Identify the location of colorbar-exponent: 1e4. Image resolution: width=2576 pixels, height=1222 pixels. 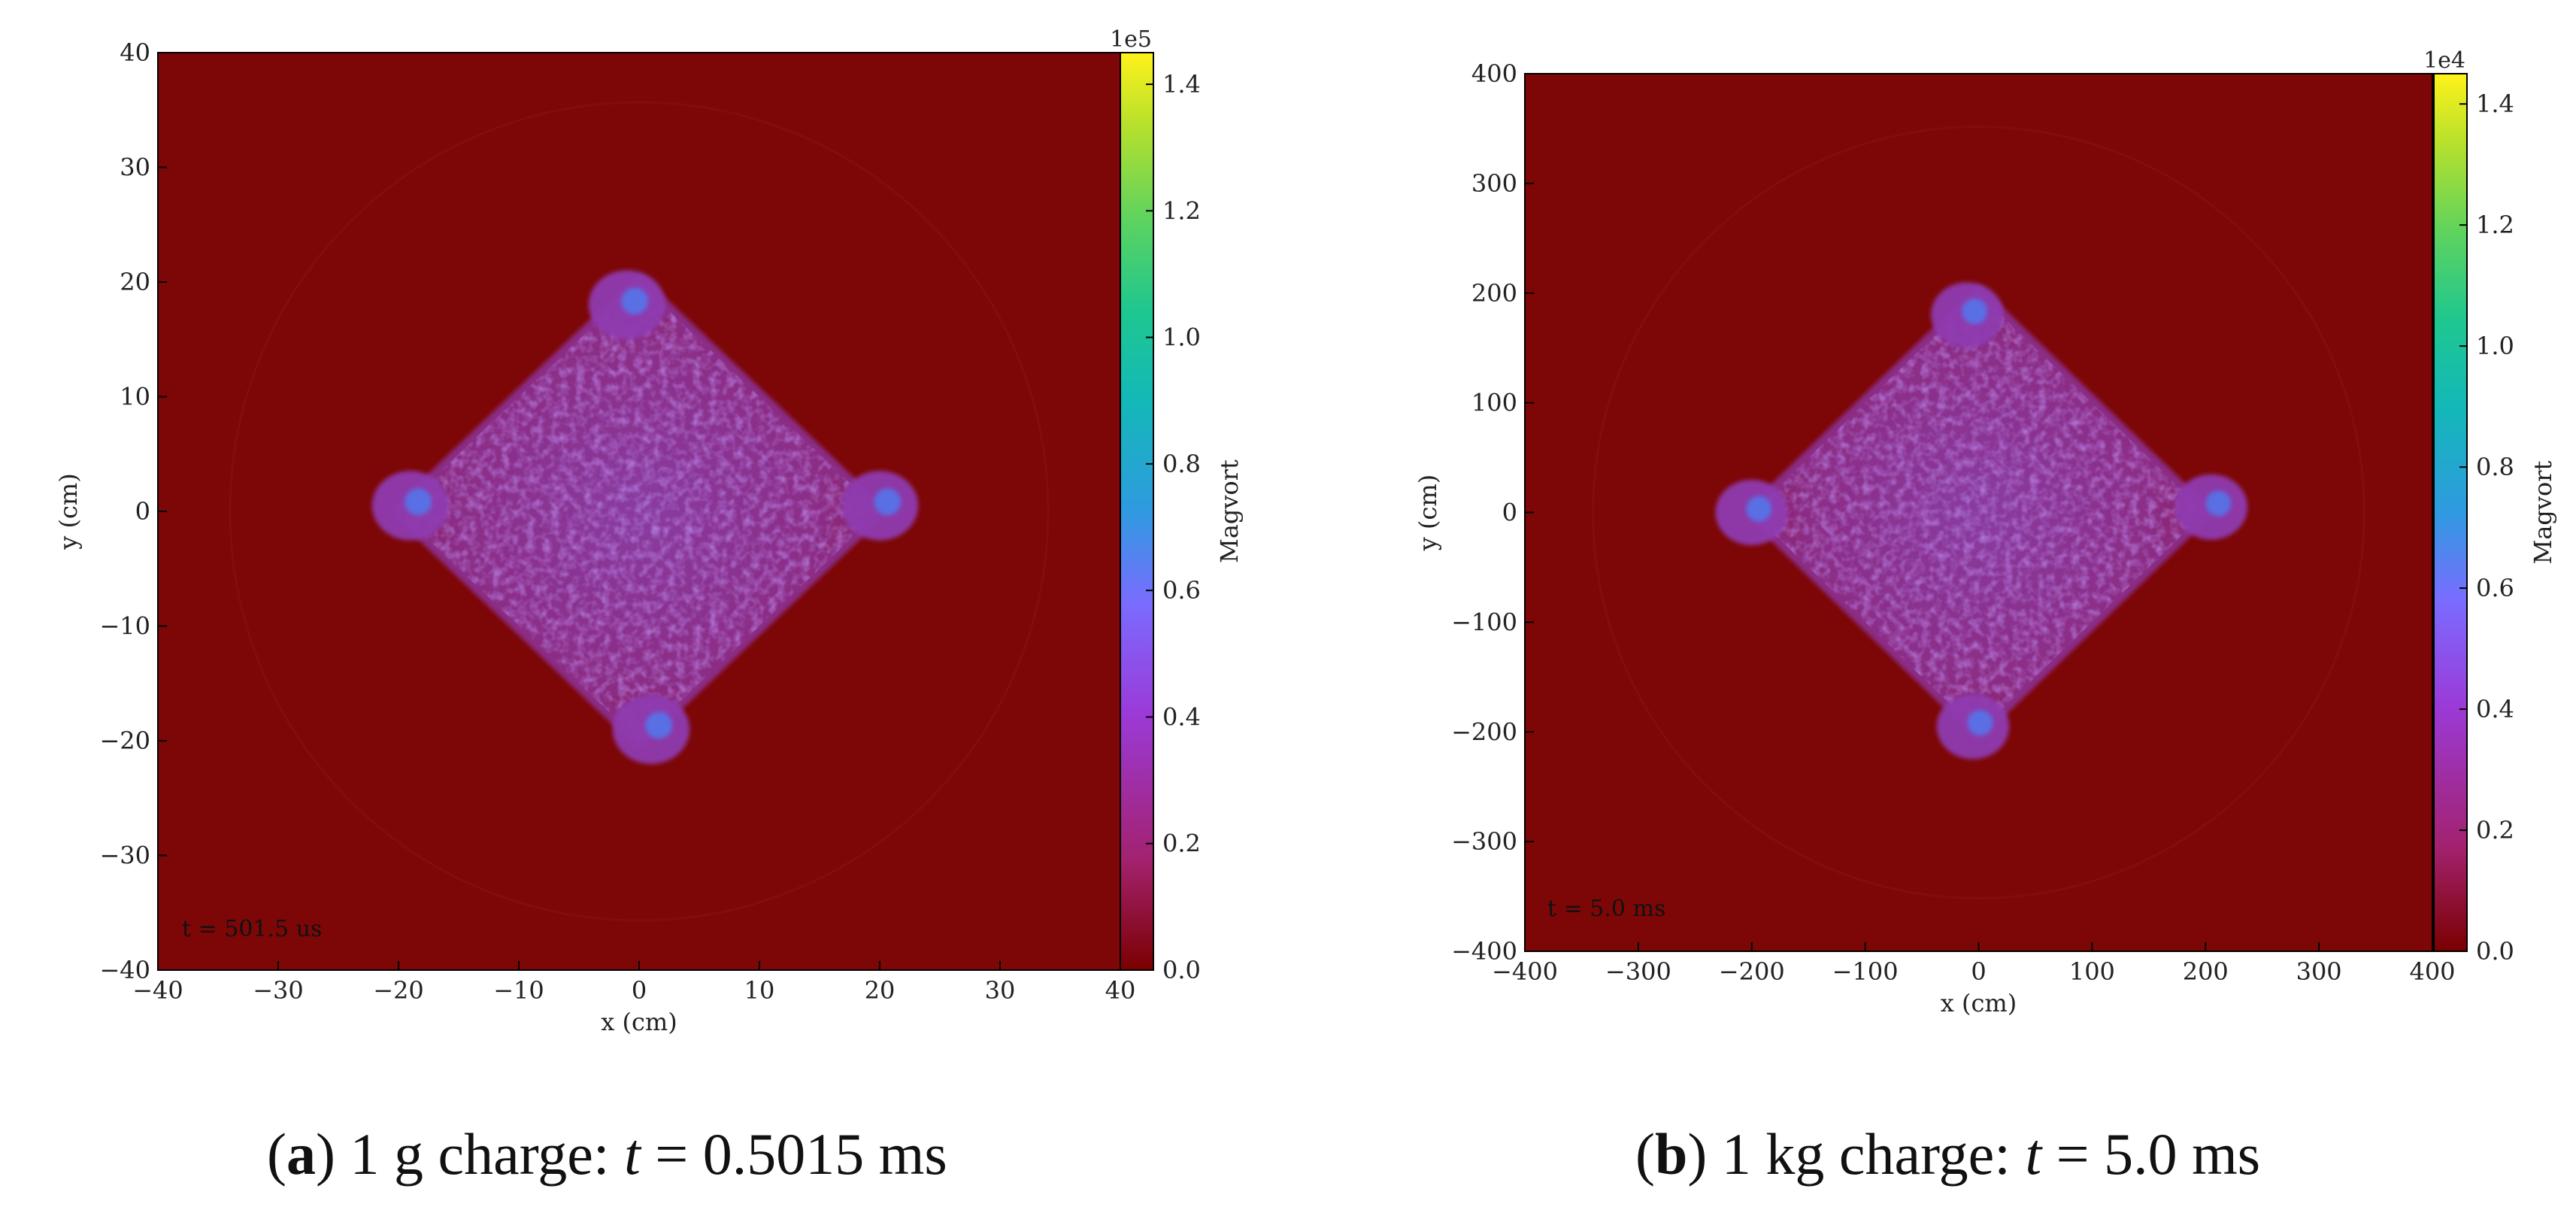
(2444, 60).